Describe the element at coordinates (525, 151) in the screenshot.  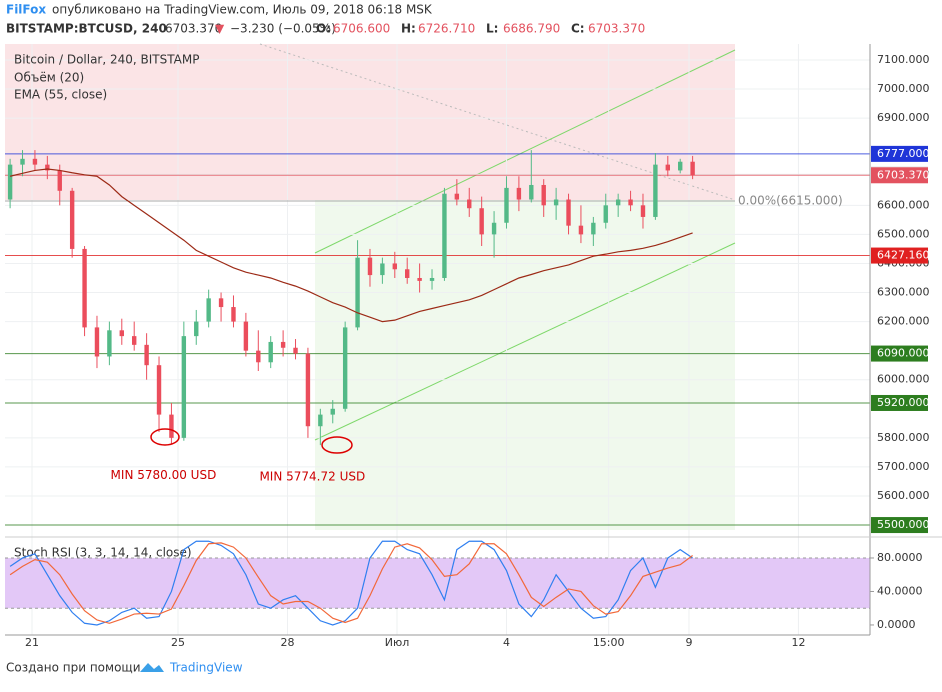
I see `channel-upper` at that location.